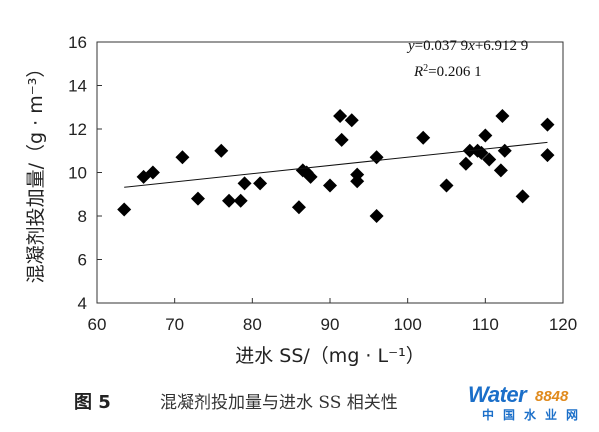  Describe the element at coordinates (447, 72) in the screenshot. I see `r-squared-label: R2=0.206 1` at that location.